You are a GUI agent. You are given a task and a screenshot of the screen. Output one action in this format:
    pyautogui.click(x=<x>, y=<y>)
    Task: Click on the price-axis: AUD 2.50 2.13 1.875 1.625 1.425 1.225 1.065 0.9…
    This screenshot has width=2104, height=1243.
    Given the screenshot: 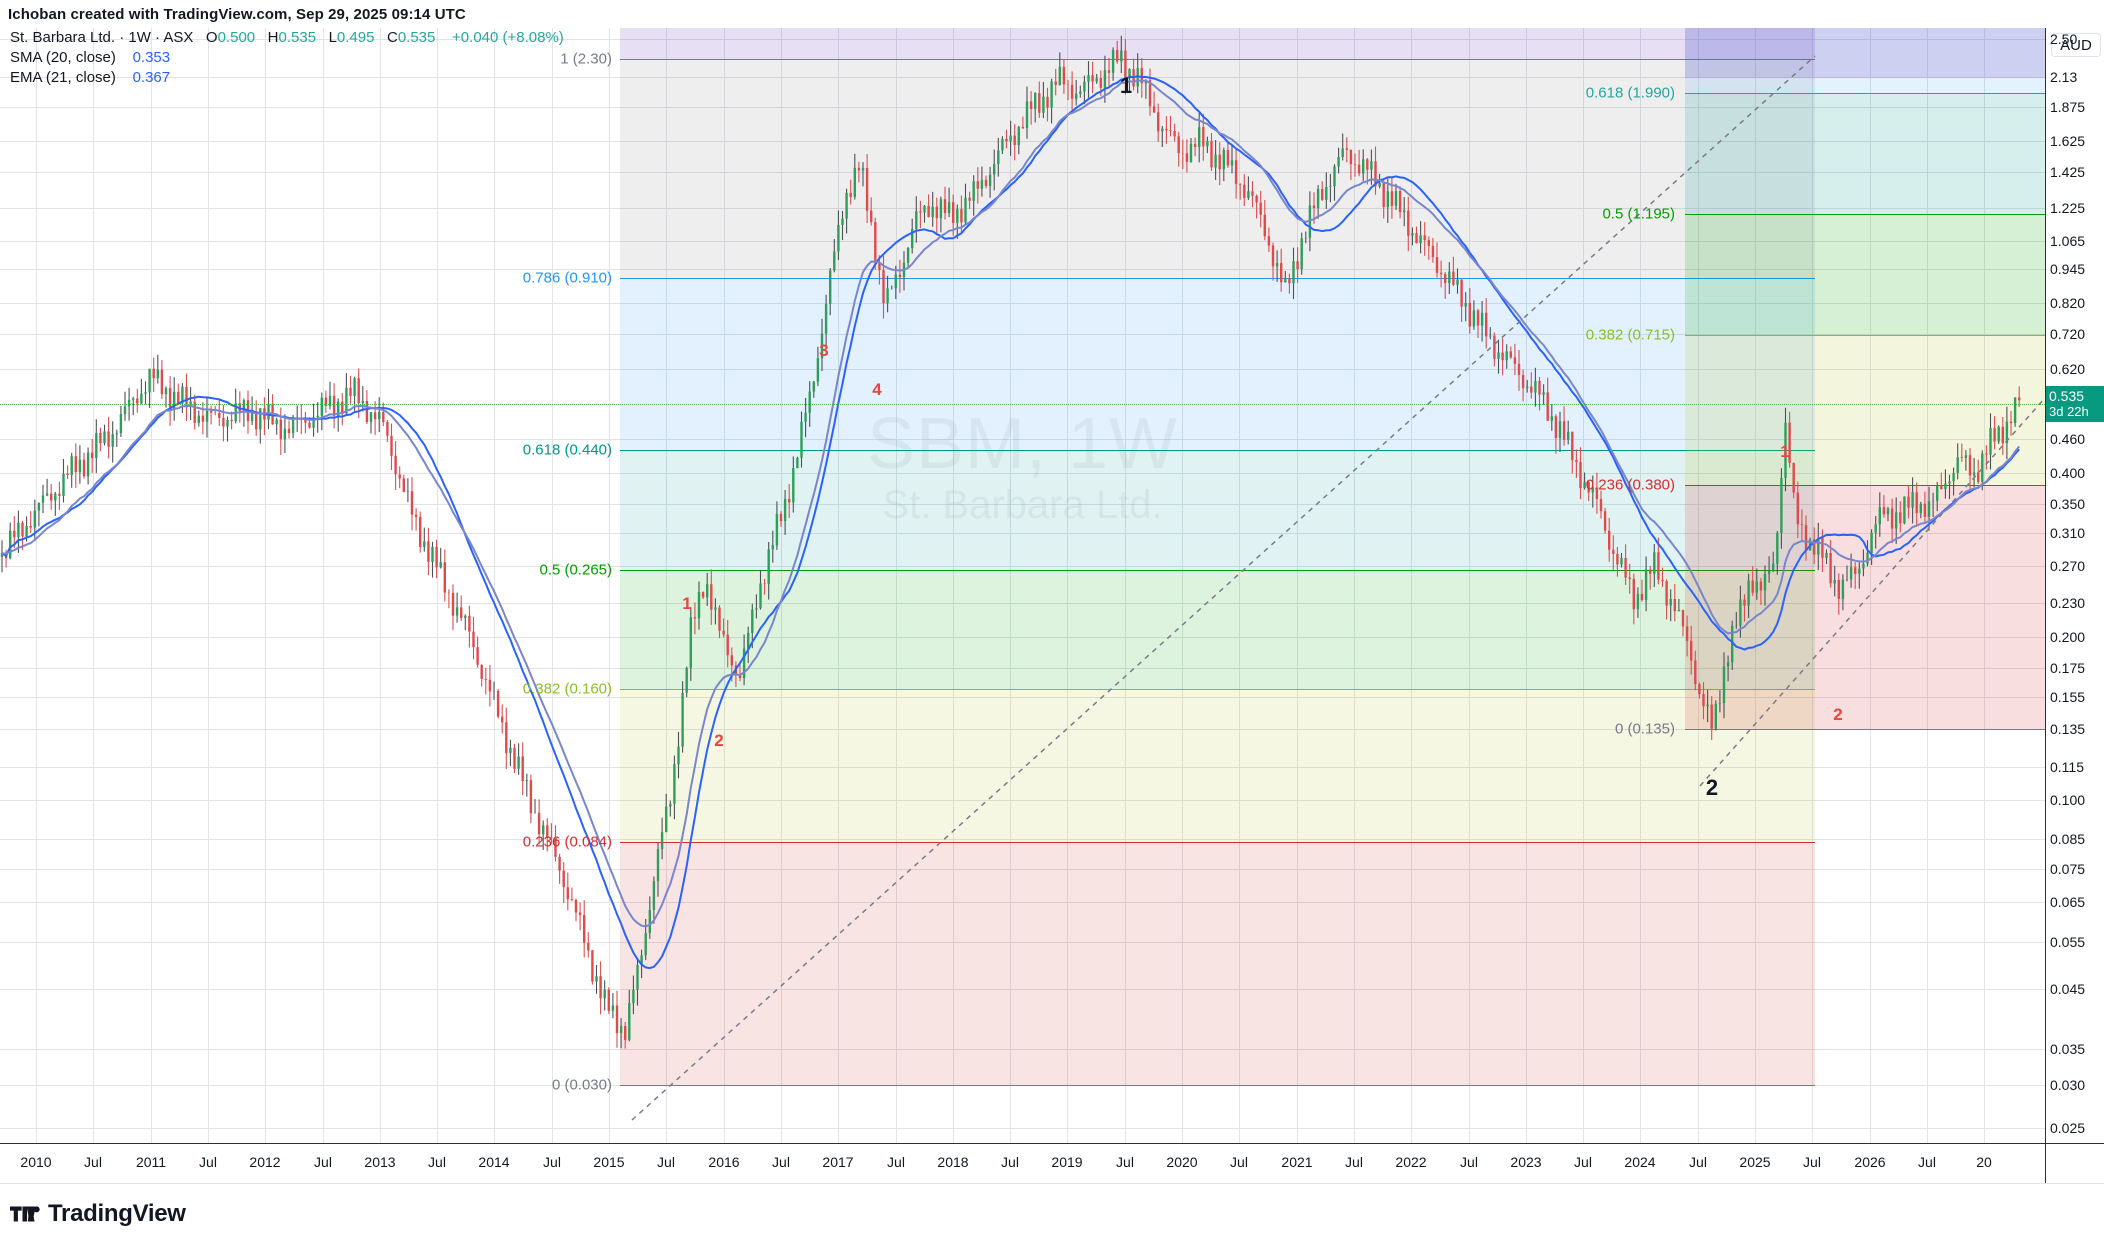 What is the action you would take?
    pyautogui.click(x=2074, y=585)
    